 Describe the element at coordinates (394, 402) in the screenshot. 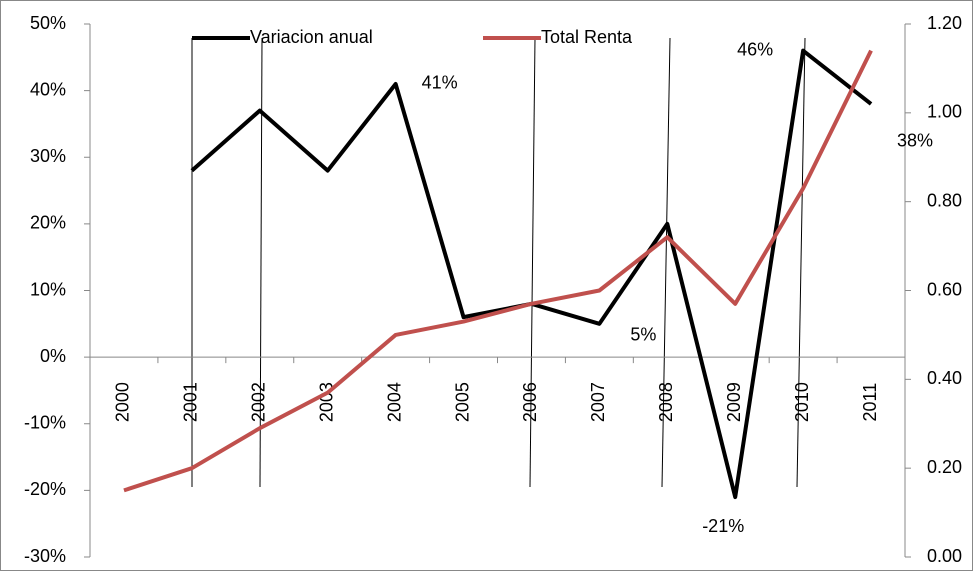

I see `x-tick-label: 2004` at that location.